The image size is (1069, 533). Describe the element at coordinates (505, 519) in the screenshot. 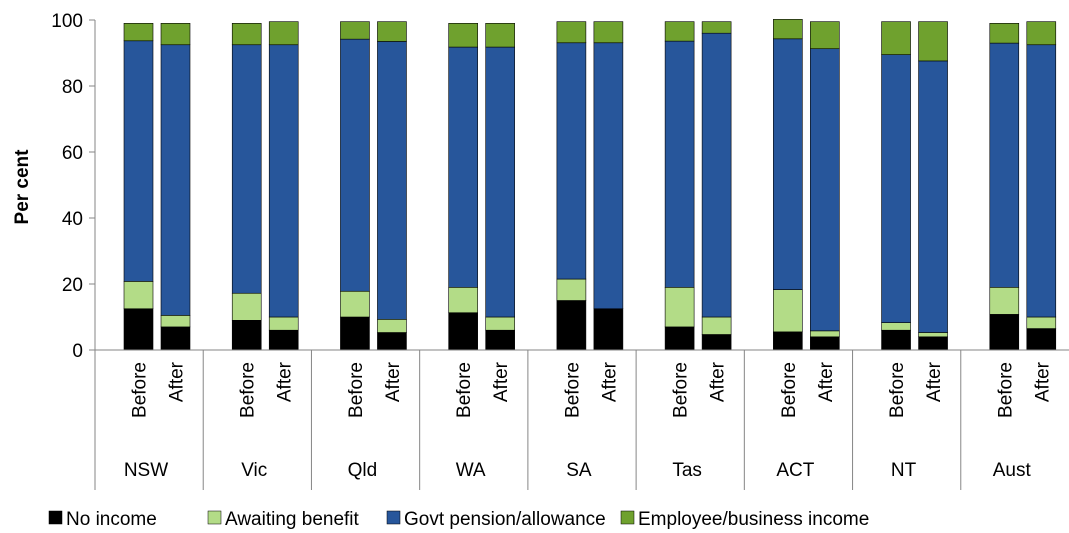

I see `legend-label: Govt pension/allowance` at that location.